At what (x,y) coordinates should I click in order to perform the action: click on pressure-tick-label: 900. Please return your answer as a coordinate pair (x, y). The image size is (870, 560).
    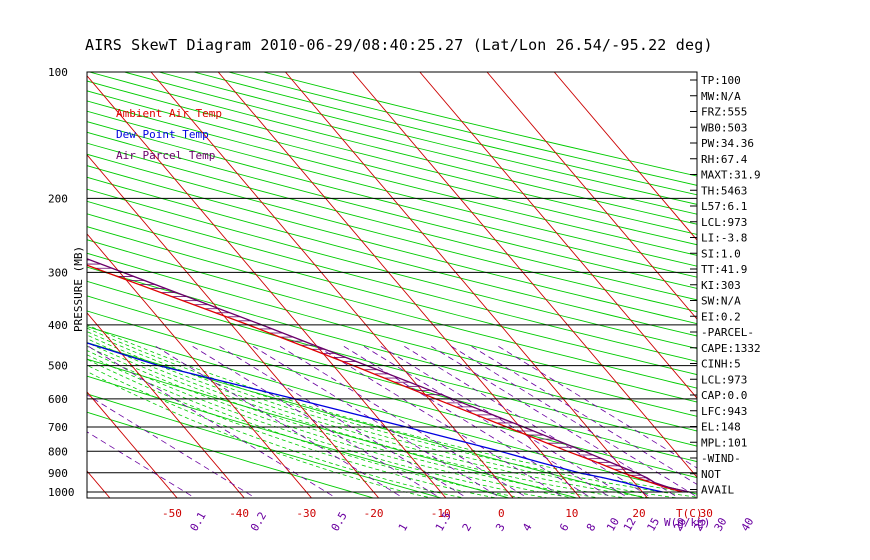
    Looking at the image, I should click on (58, 473).